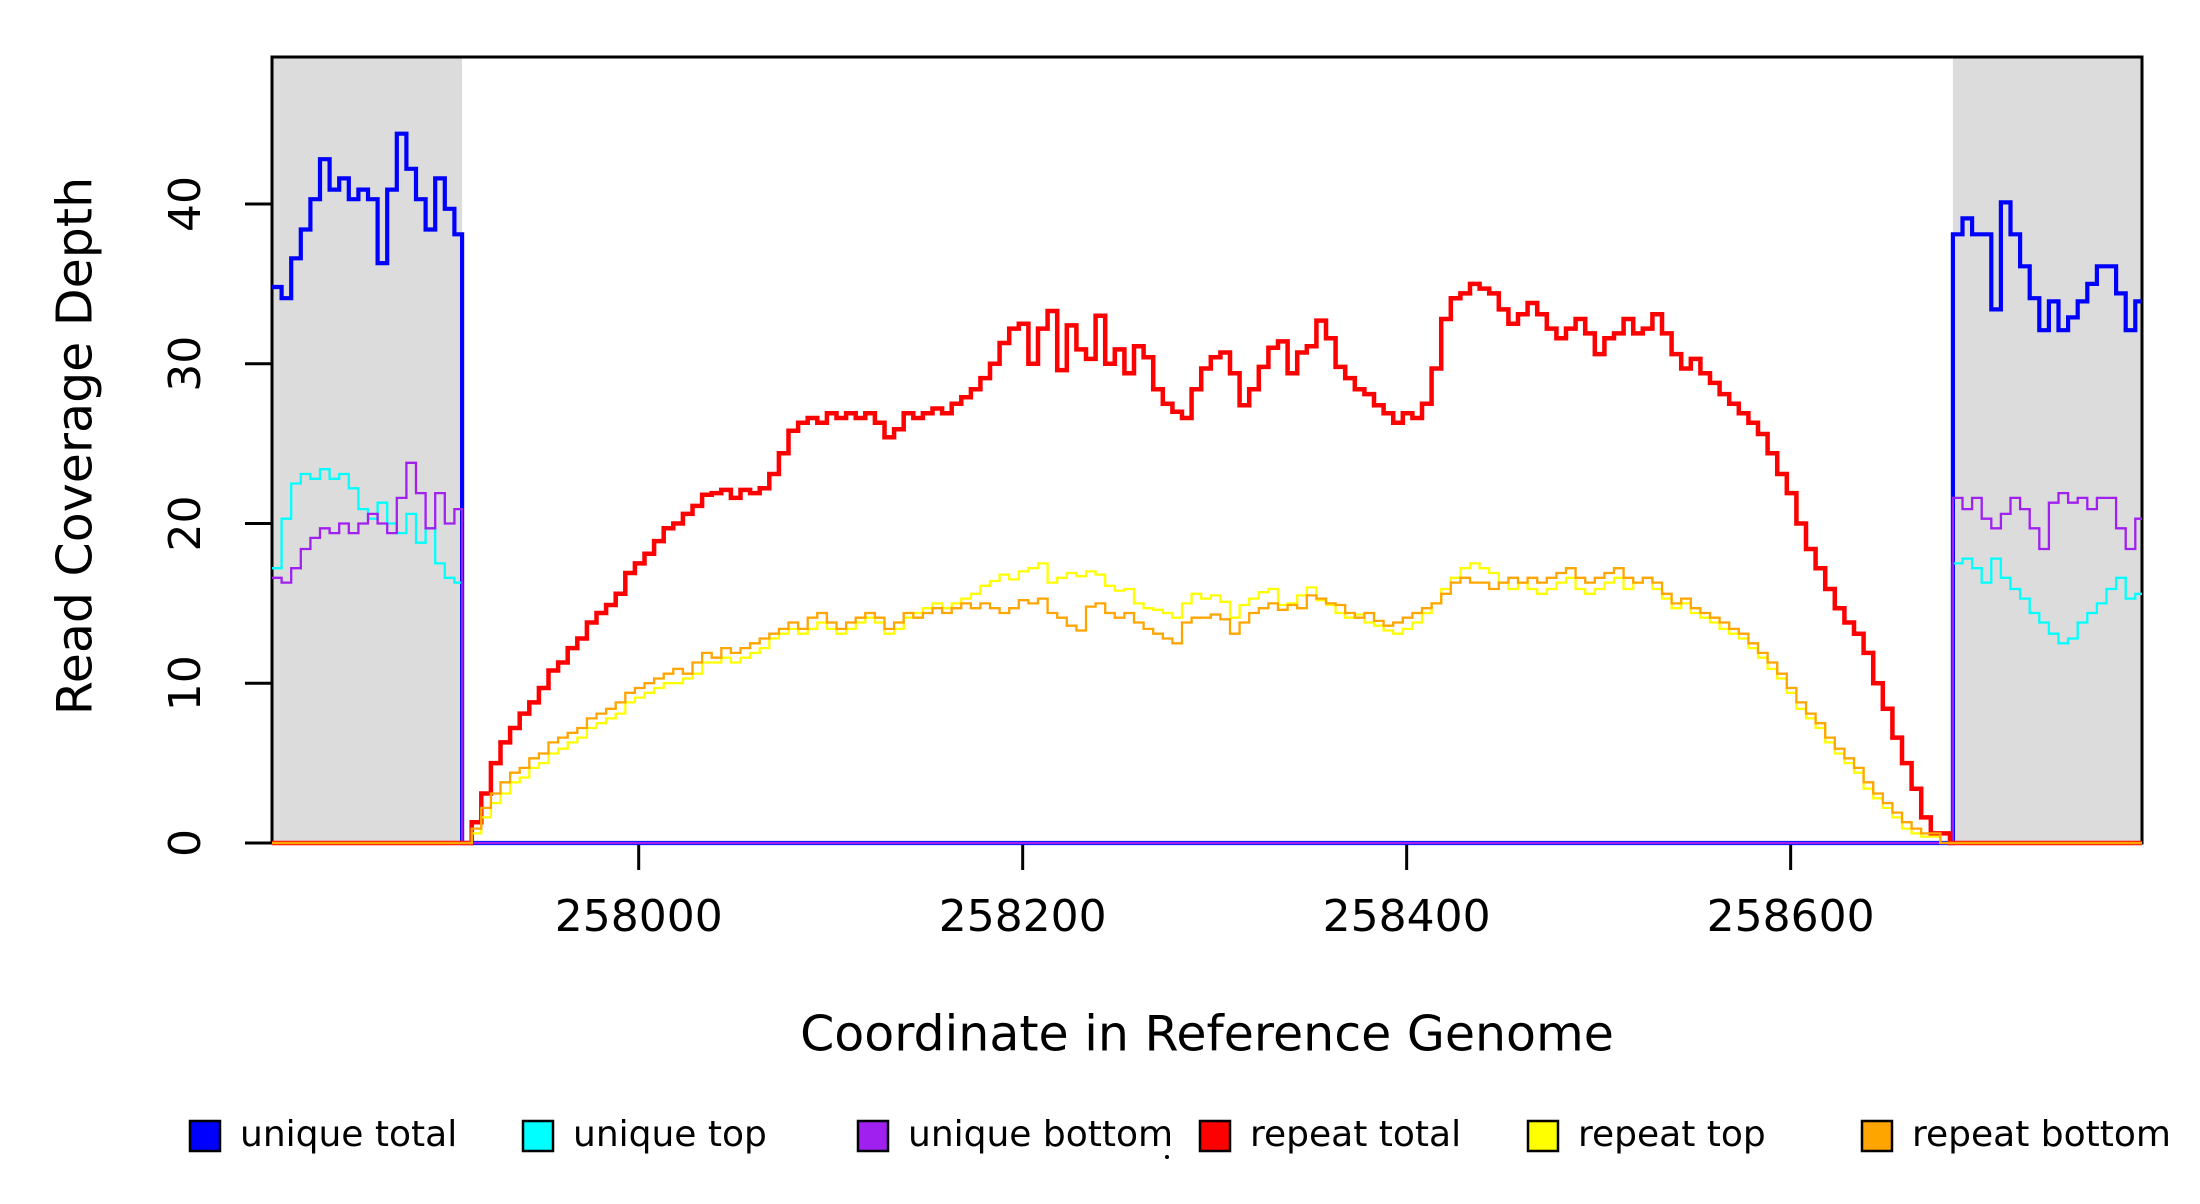 This screenshot has height=1204, width=2200. What do you see at coordinates (185, 523) in the screenshot?
I see `y-tick-label: 20` at bounding box center [185, 523].